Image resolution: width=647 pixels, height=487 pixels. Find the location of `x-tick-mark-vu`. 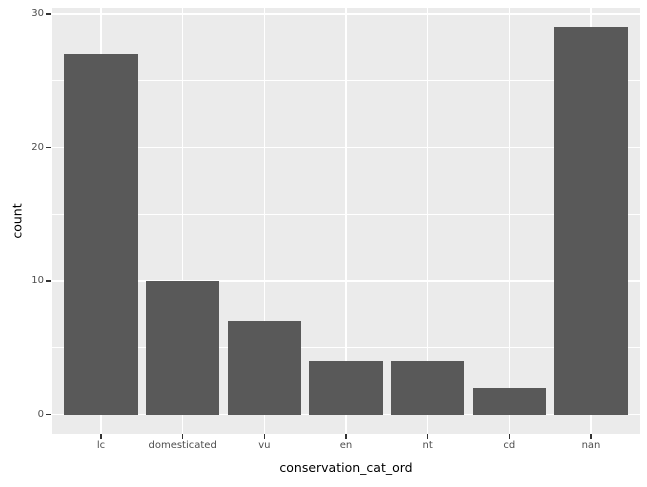

x-tick-mark-vu is located at coordinates (264, 436).